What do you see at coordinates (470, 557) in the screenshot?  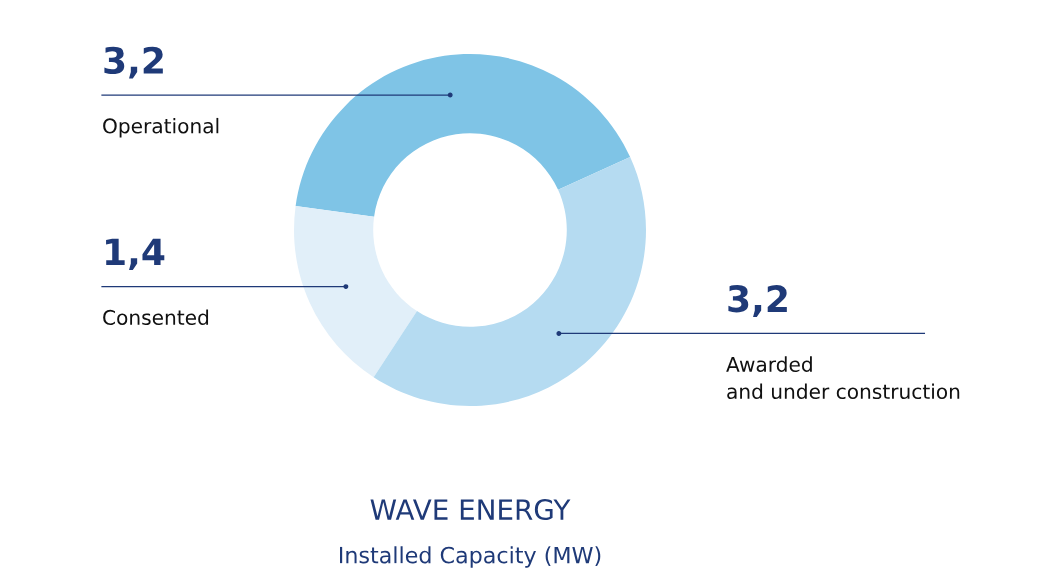 I see `text: Installed Capacity (MW)` at bounding box center [470, 557].